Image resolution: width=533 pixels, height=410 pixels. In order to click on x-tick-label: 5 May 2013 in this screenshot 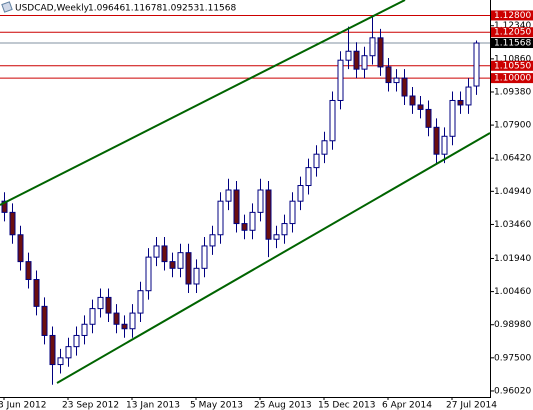, I will do `click(216, 405)`.